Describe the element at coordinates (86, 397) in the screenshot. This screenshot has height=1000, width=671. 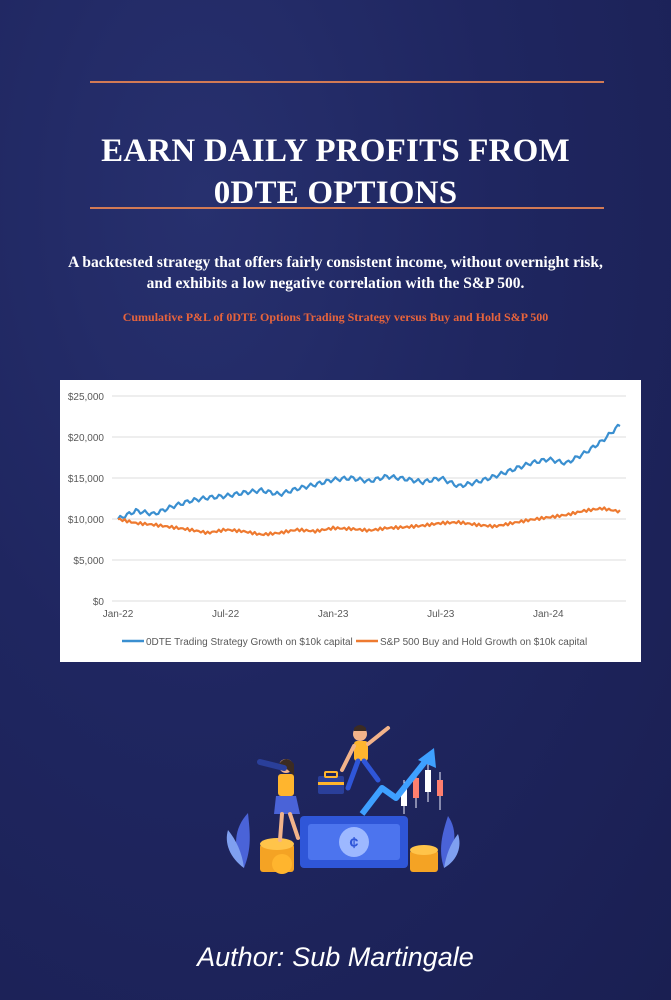
I see `y-tick-label: $25,000` at that location.